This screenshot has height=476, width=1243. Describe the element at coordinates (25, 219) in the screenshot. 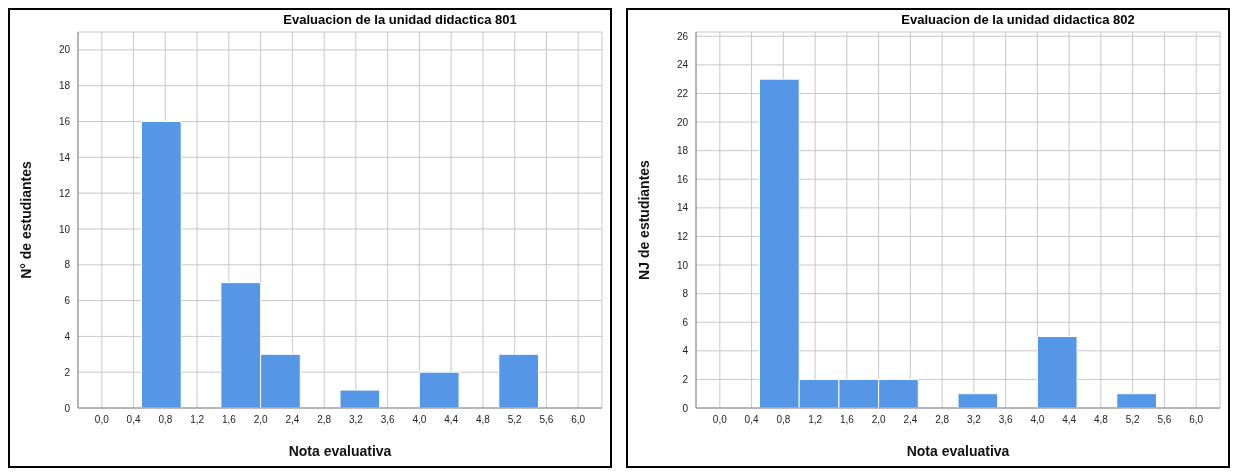

I see `y-axis-title: N° de estudiantes` at that location.